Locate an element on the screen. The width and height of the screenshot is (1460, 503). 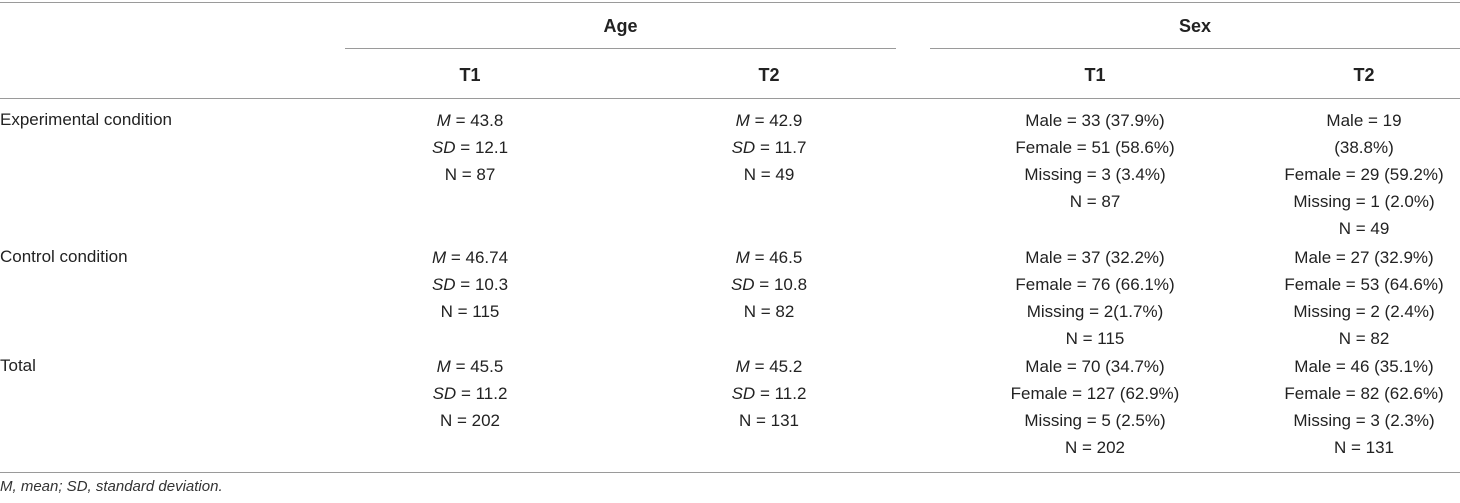
female-value: Female = 127 (62.9%) is located at coordinates (1095, 393).